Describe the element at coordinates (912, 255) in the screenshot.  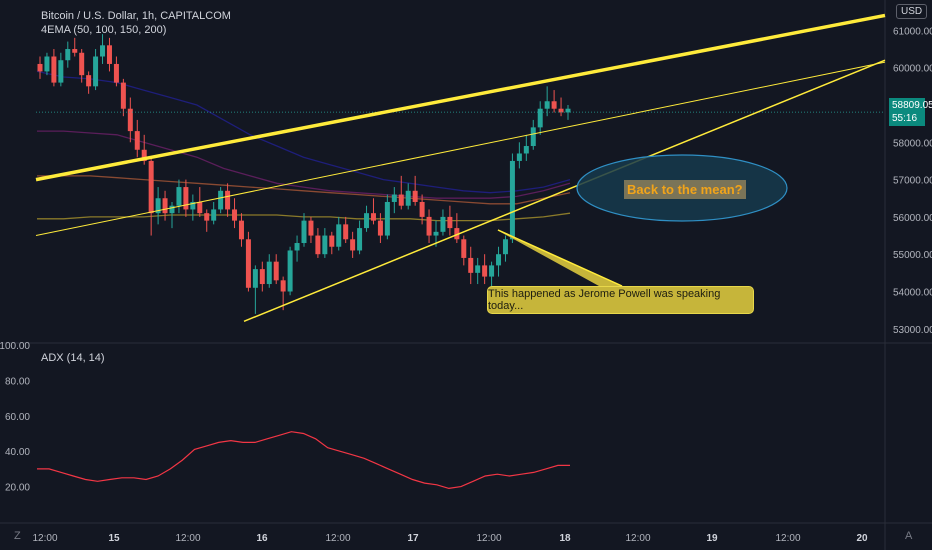
I see `price-tick-label: 55000.00` at that location.